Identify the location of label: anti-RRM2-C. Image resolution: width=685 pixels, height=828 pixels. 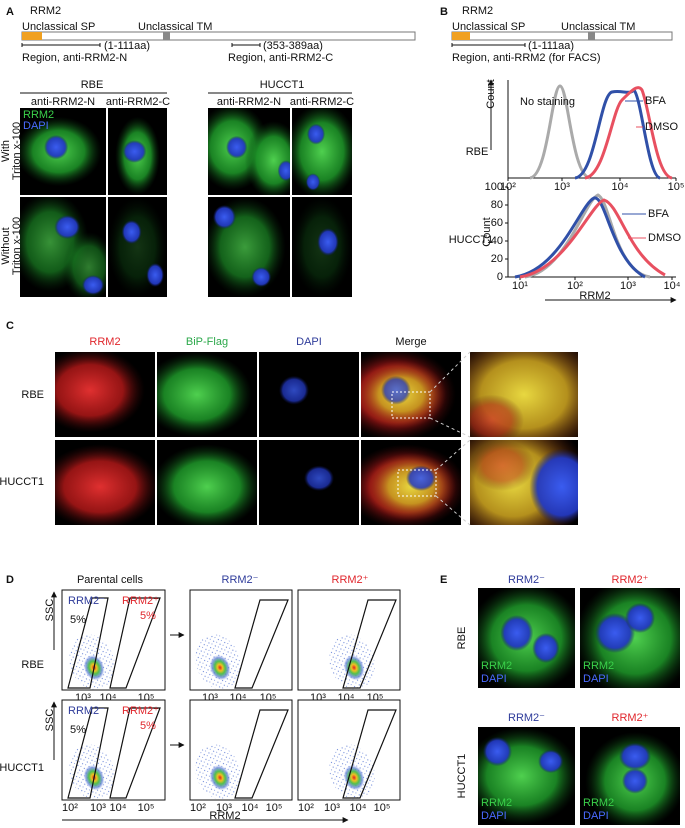
(322, 102).